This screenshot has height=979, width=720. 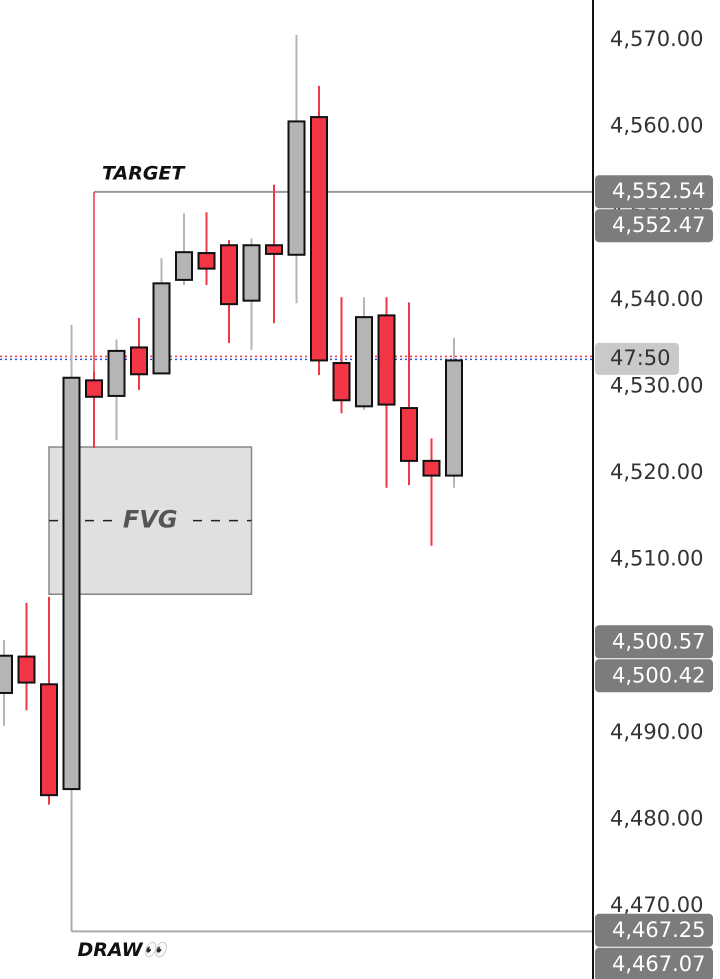 I want to click on y-tick-label: 4,530.00, so click(x=657, y=385).